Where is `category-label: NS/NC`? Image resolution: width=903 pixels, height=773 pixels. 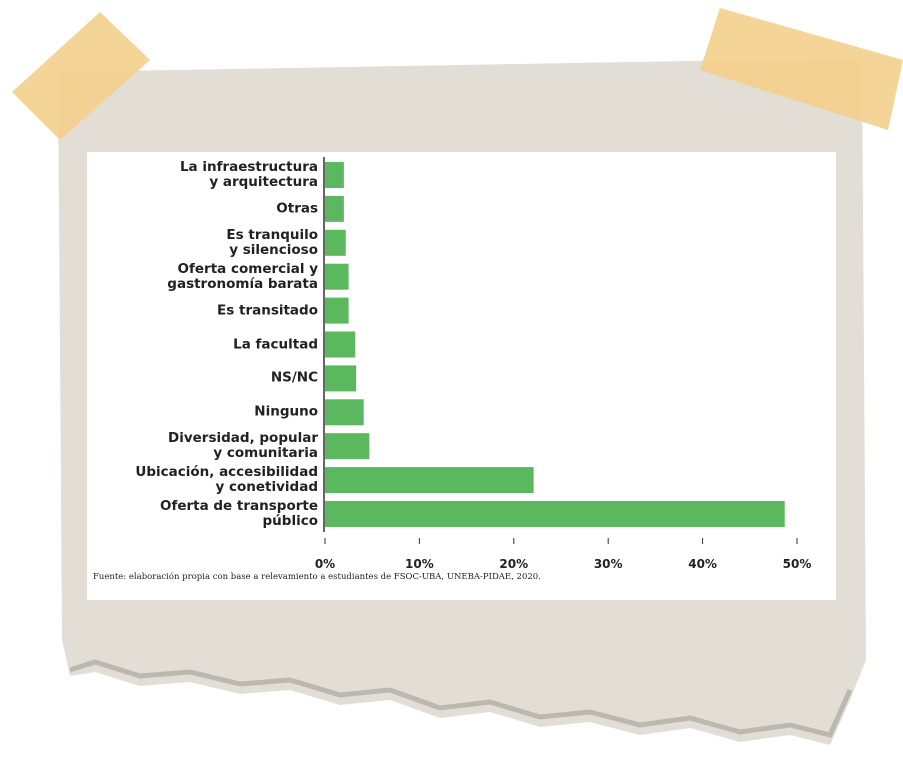
category-label: NS/NC is located at coordinates (294, 377).